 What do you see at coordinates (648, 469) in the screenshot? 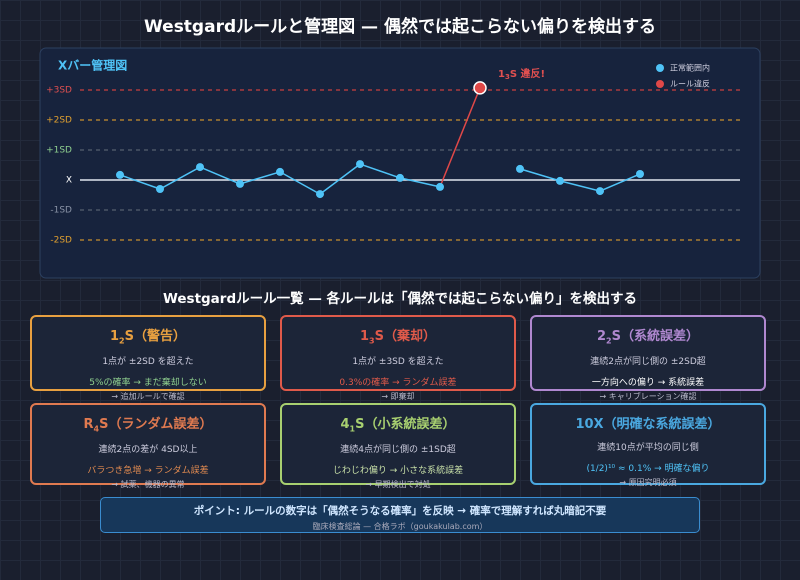
I see `rule-detail: (1/2)¹⁰ ≈ 0.1% → 明確な偏り` at bounding box center [648, 469].